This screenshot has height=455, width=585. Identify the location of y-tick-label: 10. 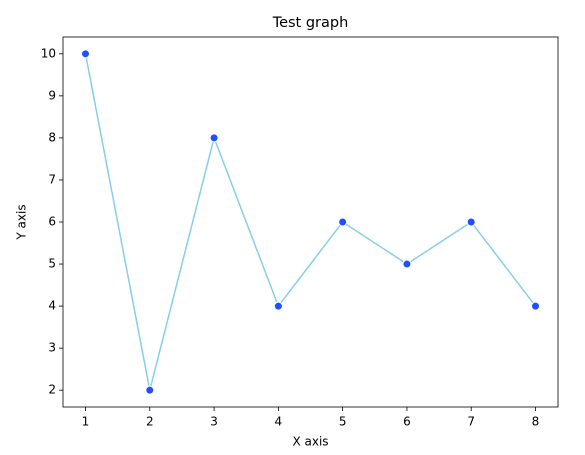
(48, 53).